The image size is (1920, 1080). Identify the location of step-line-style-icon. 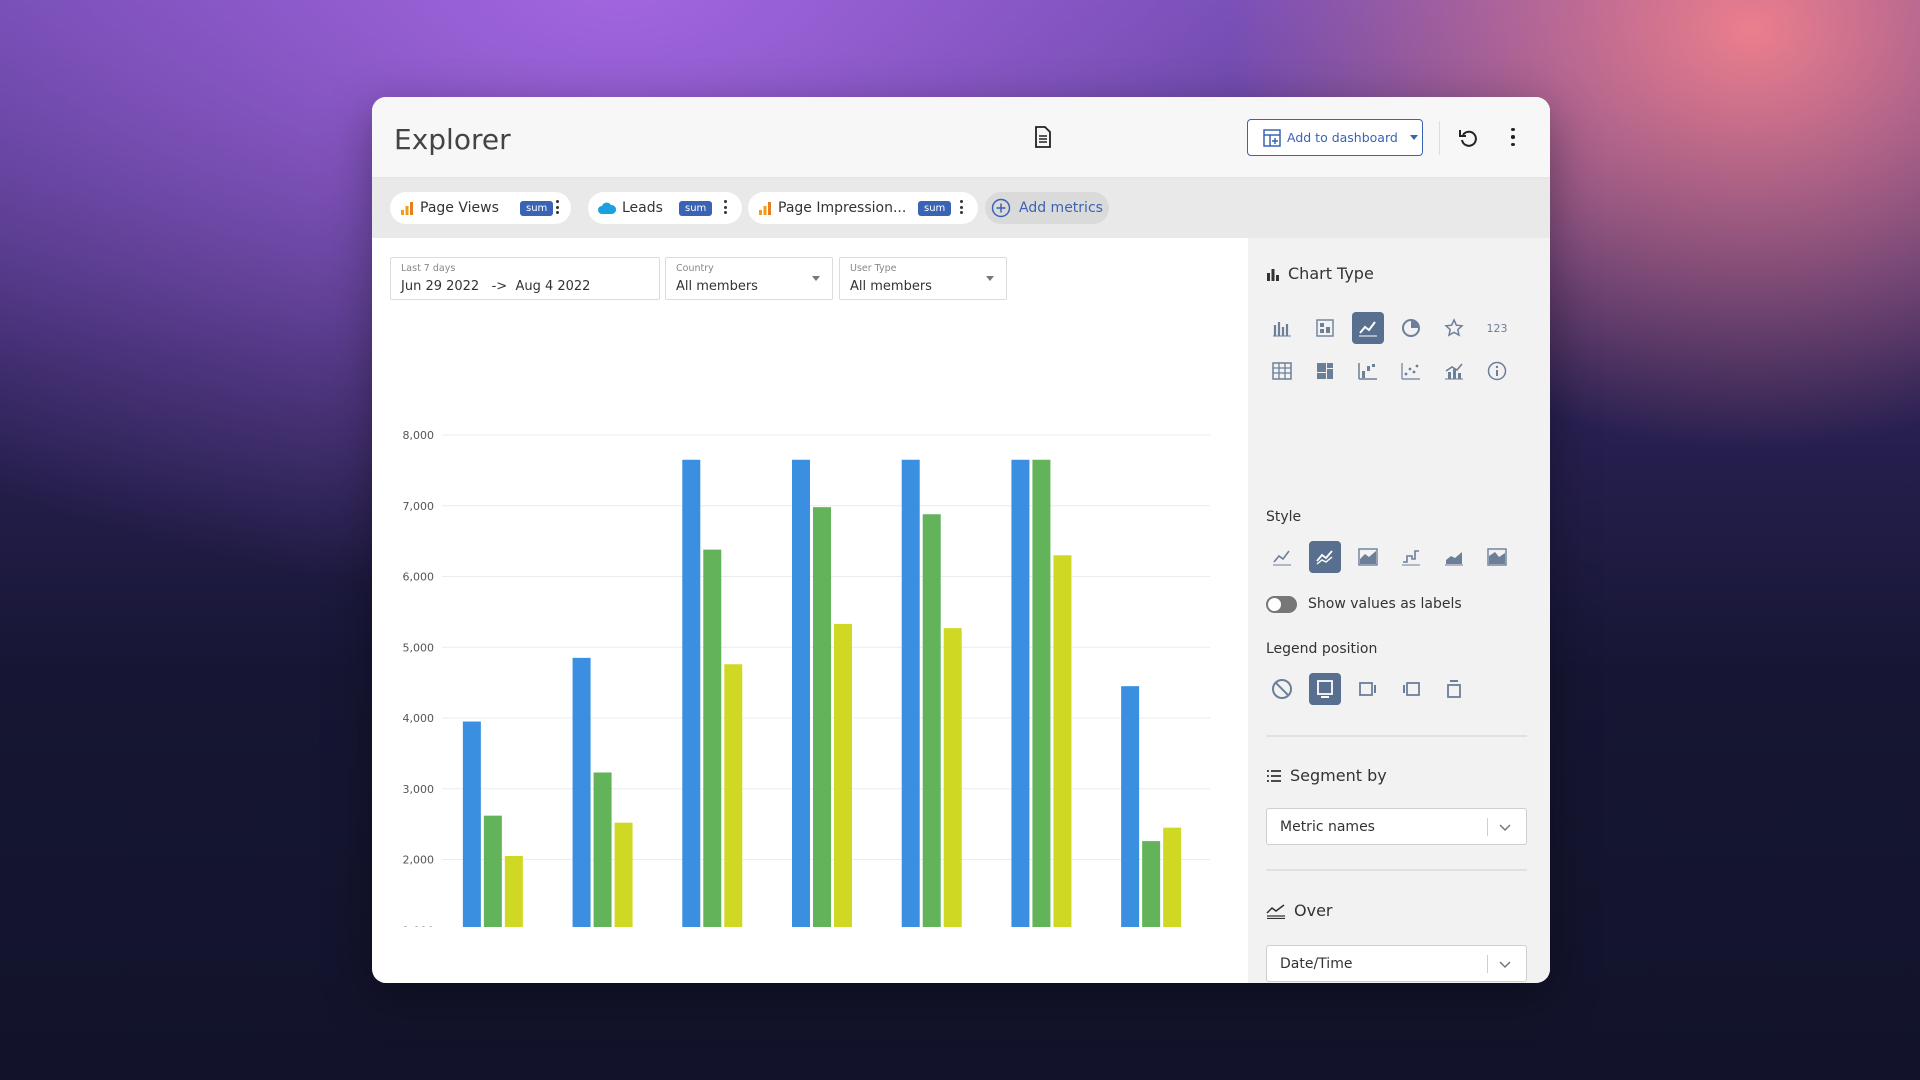
(1411, 557).